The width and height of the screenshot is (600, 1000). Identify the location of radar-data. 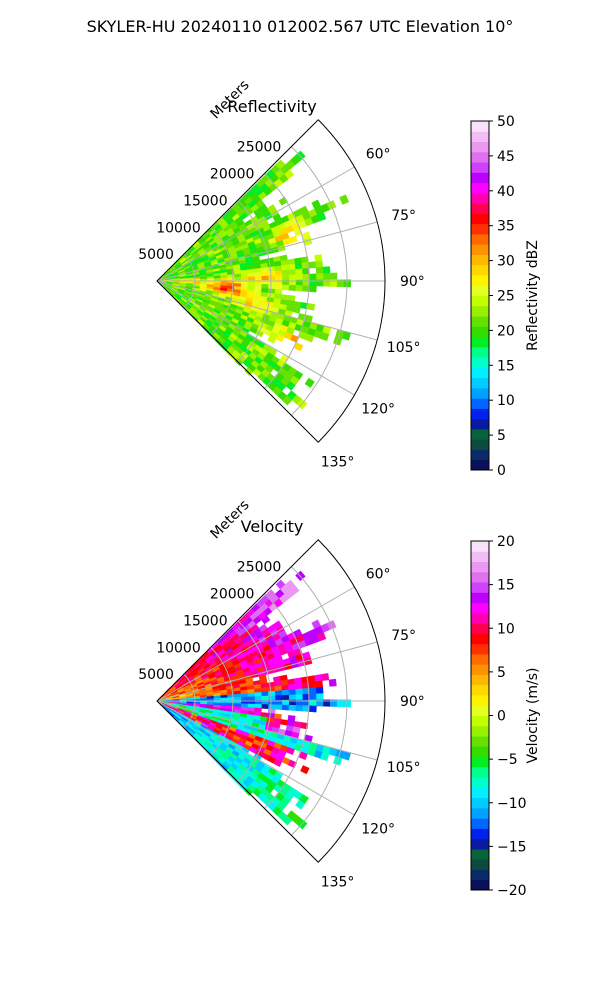
(255, 280).